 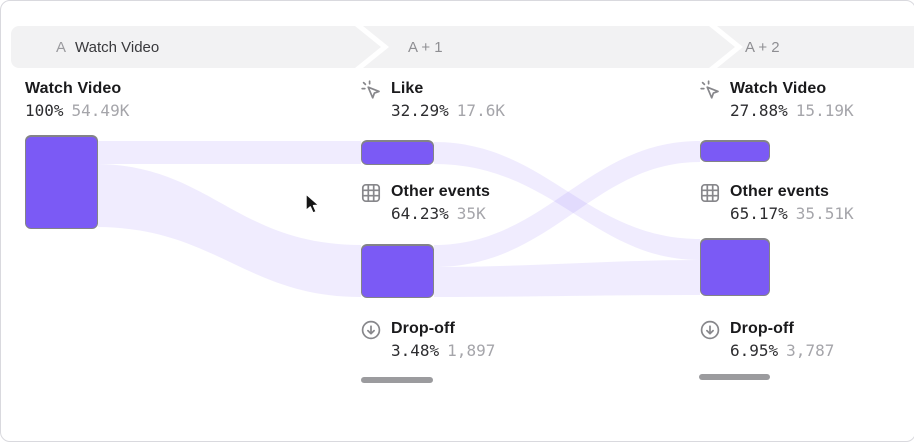 What do you see at coordinates (100, 110) in the screenshot?
I see `entry-count: 54.49K` at bounding box center [100, 110].